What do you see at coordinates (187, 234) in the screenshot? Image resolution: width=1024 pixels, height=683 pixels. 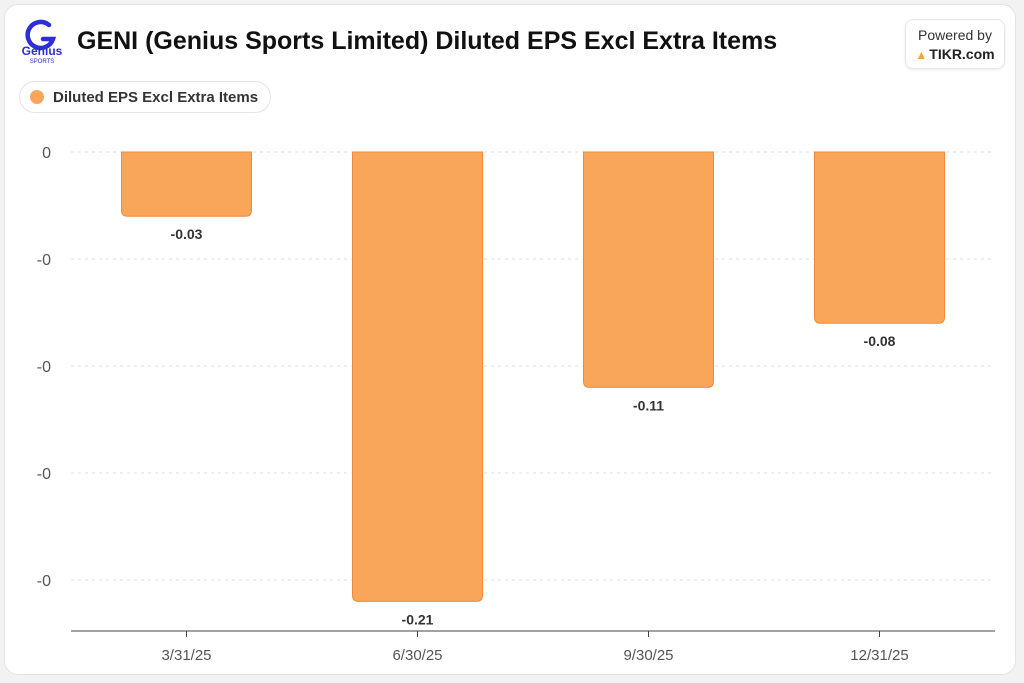 I see `data-label: -0.03` at bounding box center [187, 234].